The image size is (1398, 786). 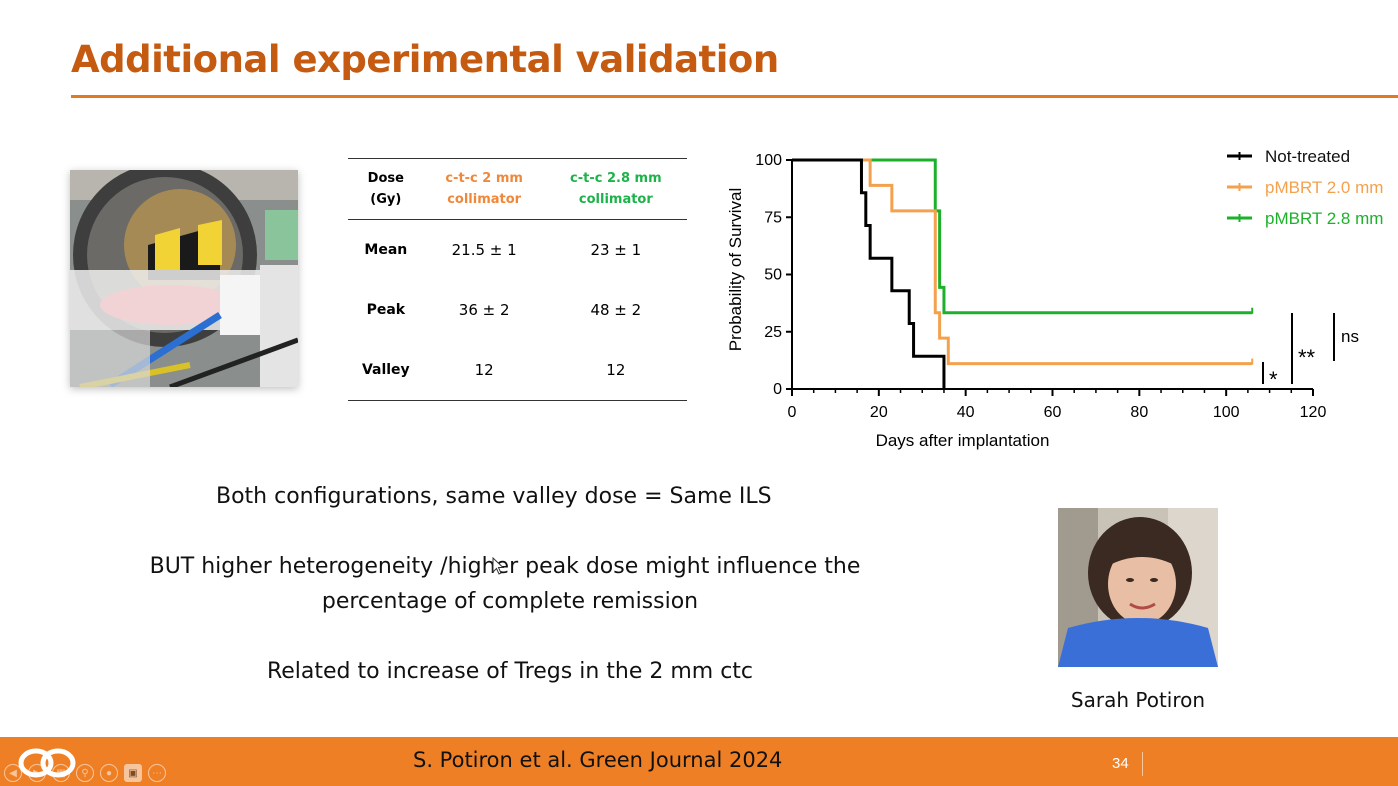 I want to click on x-tick-label: 80, so click(x=1139, y=412).